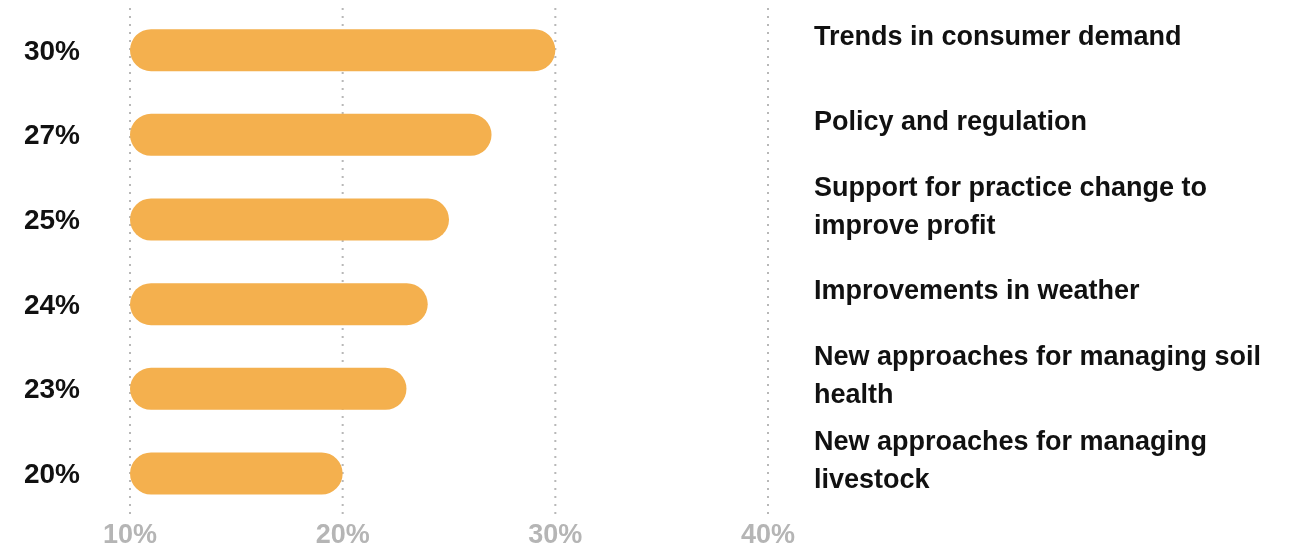  What do you see at coordinates (52, 219) in the screenshot?
I see `data-label: 25%` at bounding box center [52, 219].